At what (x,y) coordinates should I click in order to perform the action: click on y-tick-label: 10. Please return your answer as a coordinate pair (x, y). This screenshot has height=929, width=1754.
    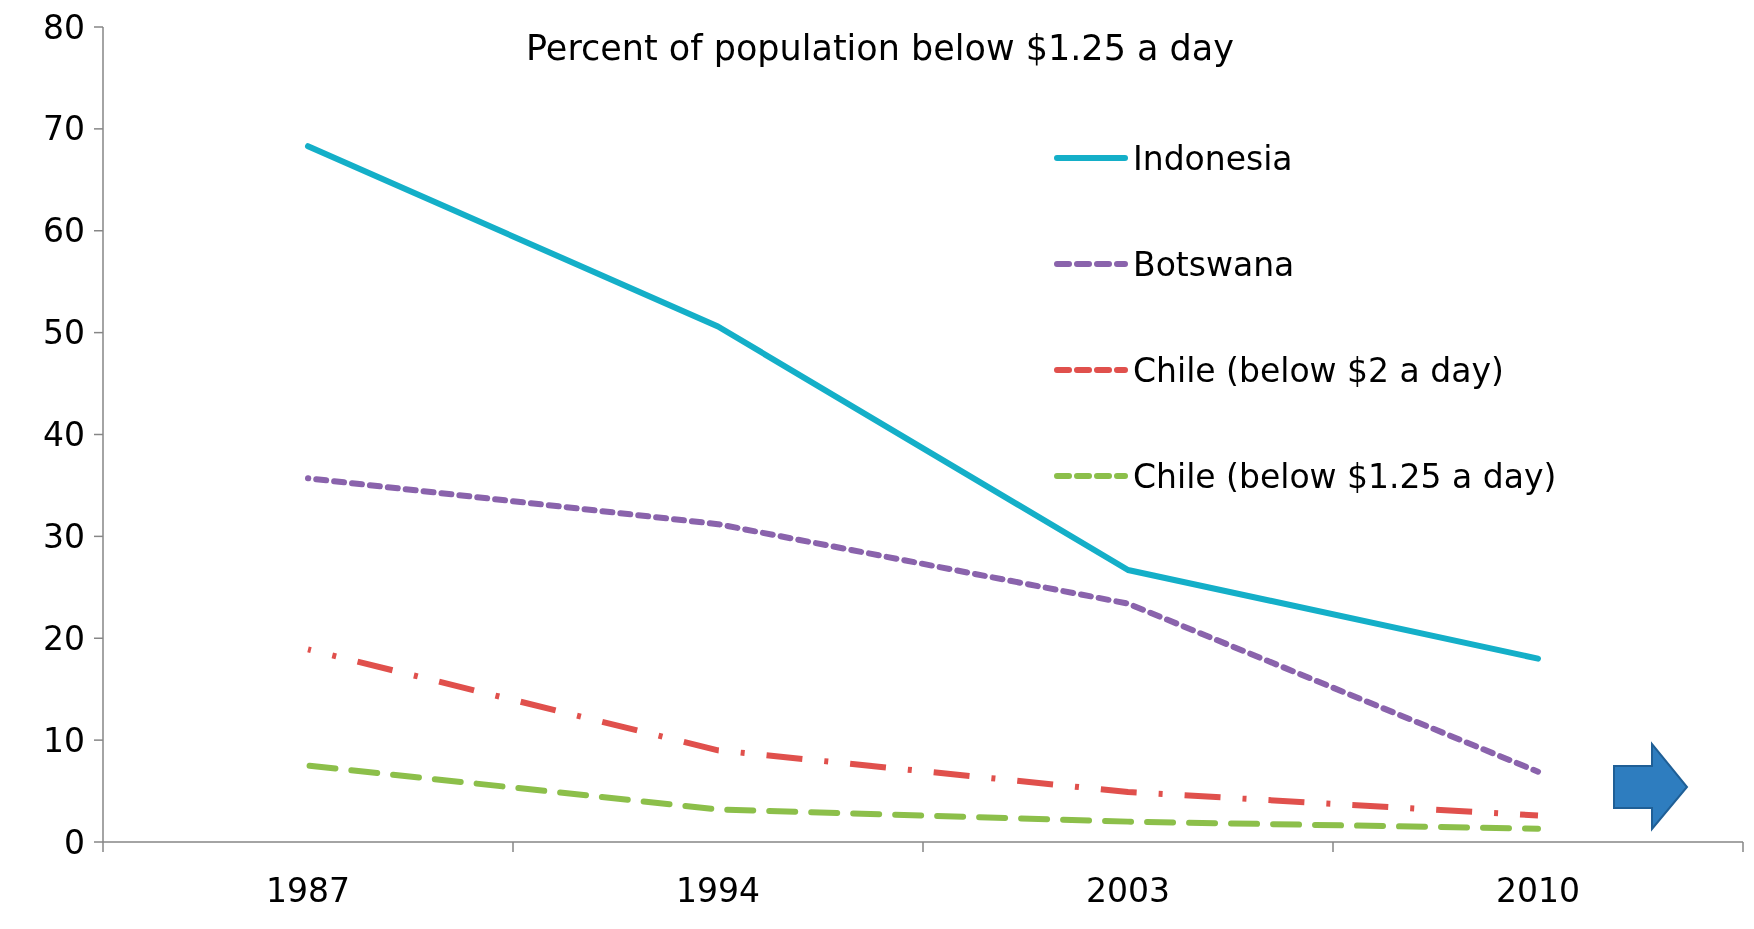
    Looking at the image, I should click on (64, 740).